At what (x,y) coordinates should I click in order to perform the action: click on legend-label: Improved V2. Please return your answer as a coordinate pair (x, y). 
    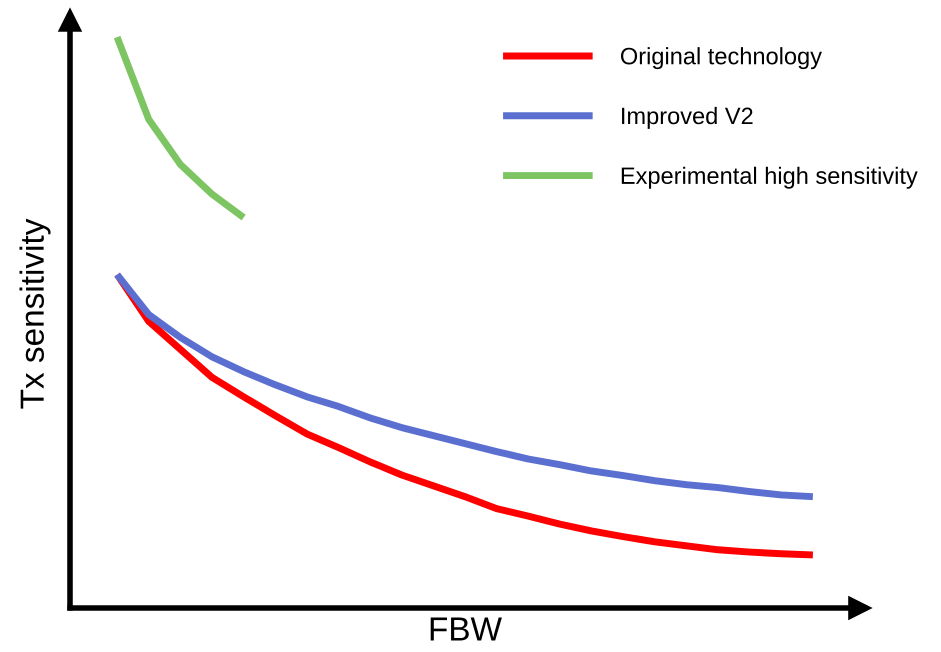
    Looking at the image, I should click on (687, 117).